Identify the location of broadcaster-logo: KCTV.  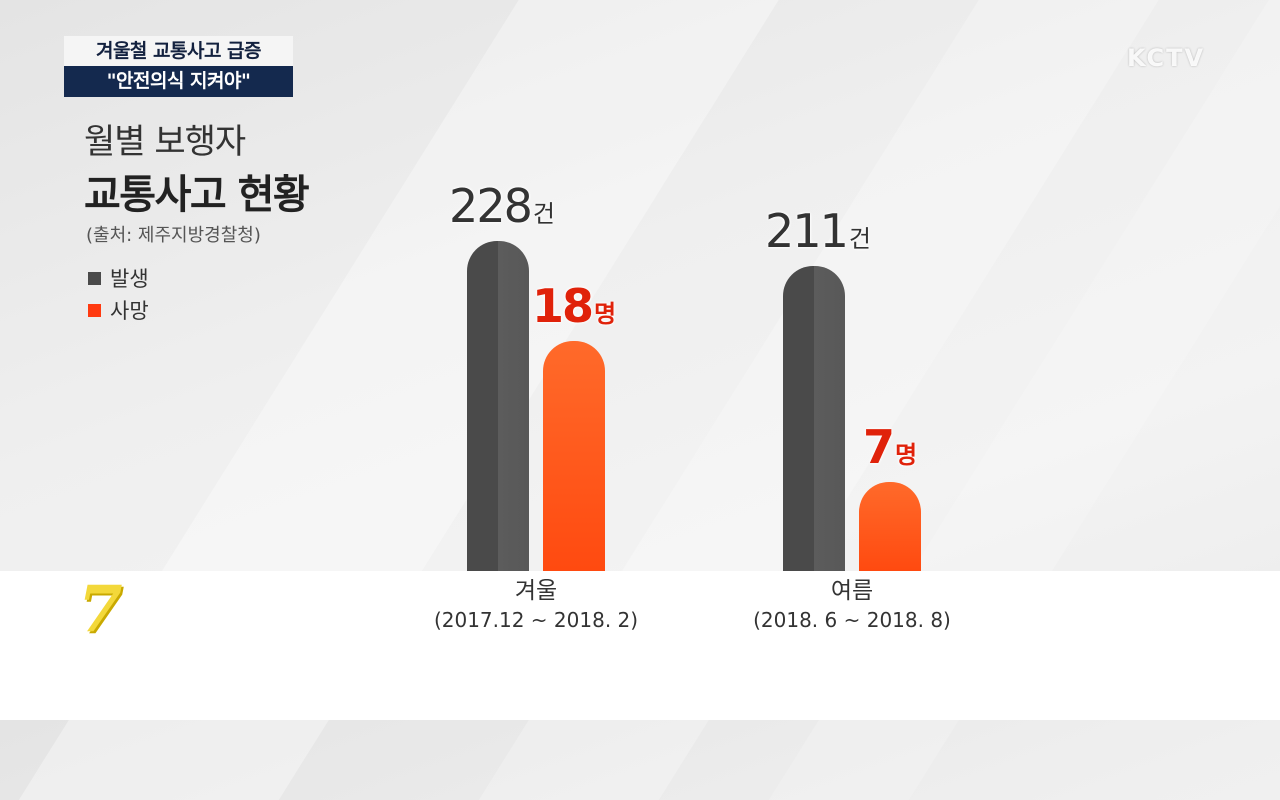
(1166, 58).